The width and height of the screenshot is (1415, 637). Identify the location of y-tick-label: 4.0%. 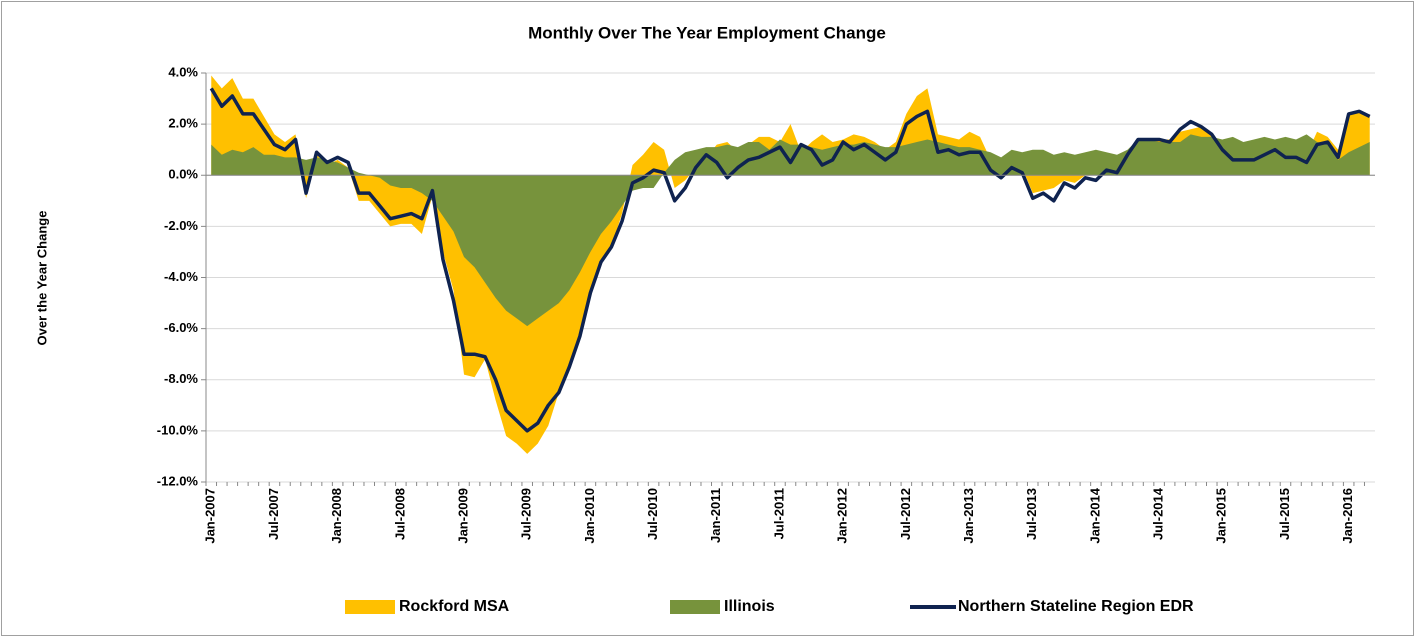
(183, 71).